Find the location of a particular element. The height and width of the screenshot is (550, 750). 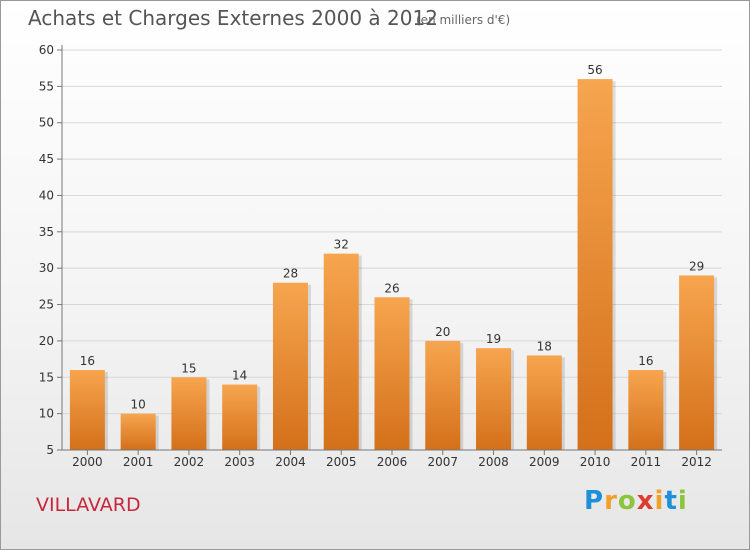

y-tick-label: 25 is located at coordinates (46, 305).